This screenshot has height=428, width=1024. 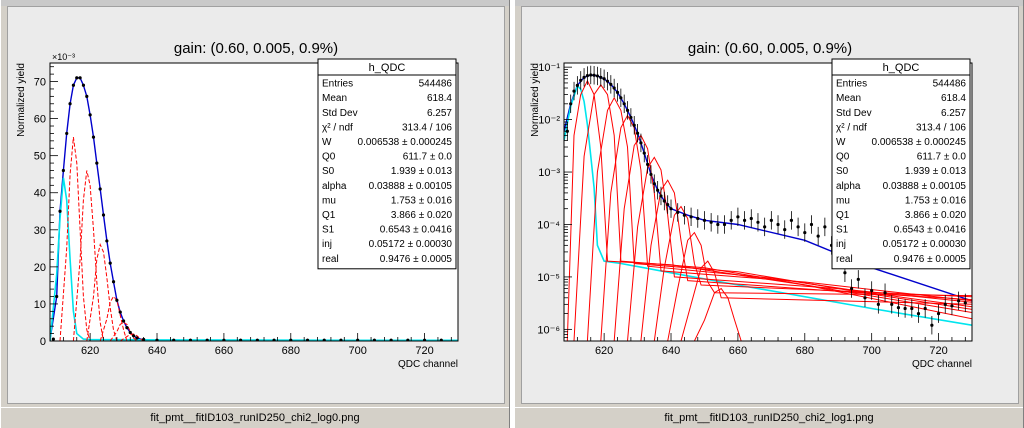 I want to click on stats-label: S0, so click(x=328, y=171).